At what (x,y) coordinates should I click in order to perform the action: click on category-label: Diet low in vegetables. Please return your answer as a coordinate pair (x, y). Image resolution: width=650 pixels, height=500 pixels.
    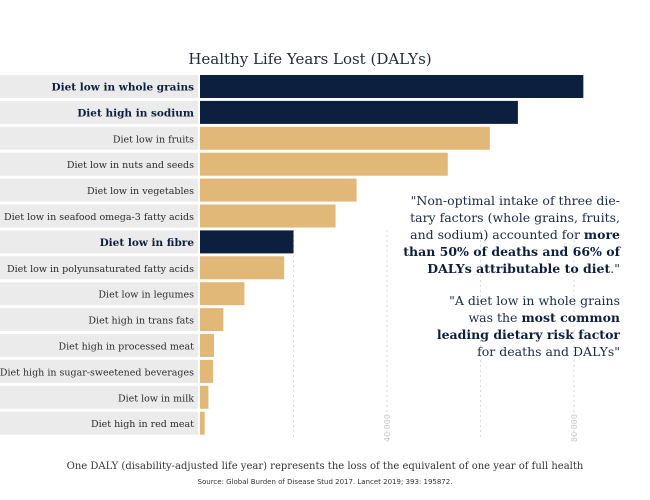
    Looking at the image, I should click on (140, 191).